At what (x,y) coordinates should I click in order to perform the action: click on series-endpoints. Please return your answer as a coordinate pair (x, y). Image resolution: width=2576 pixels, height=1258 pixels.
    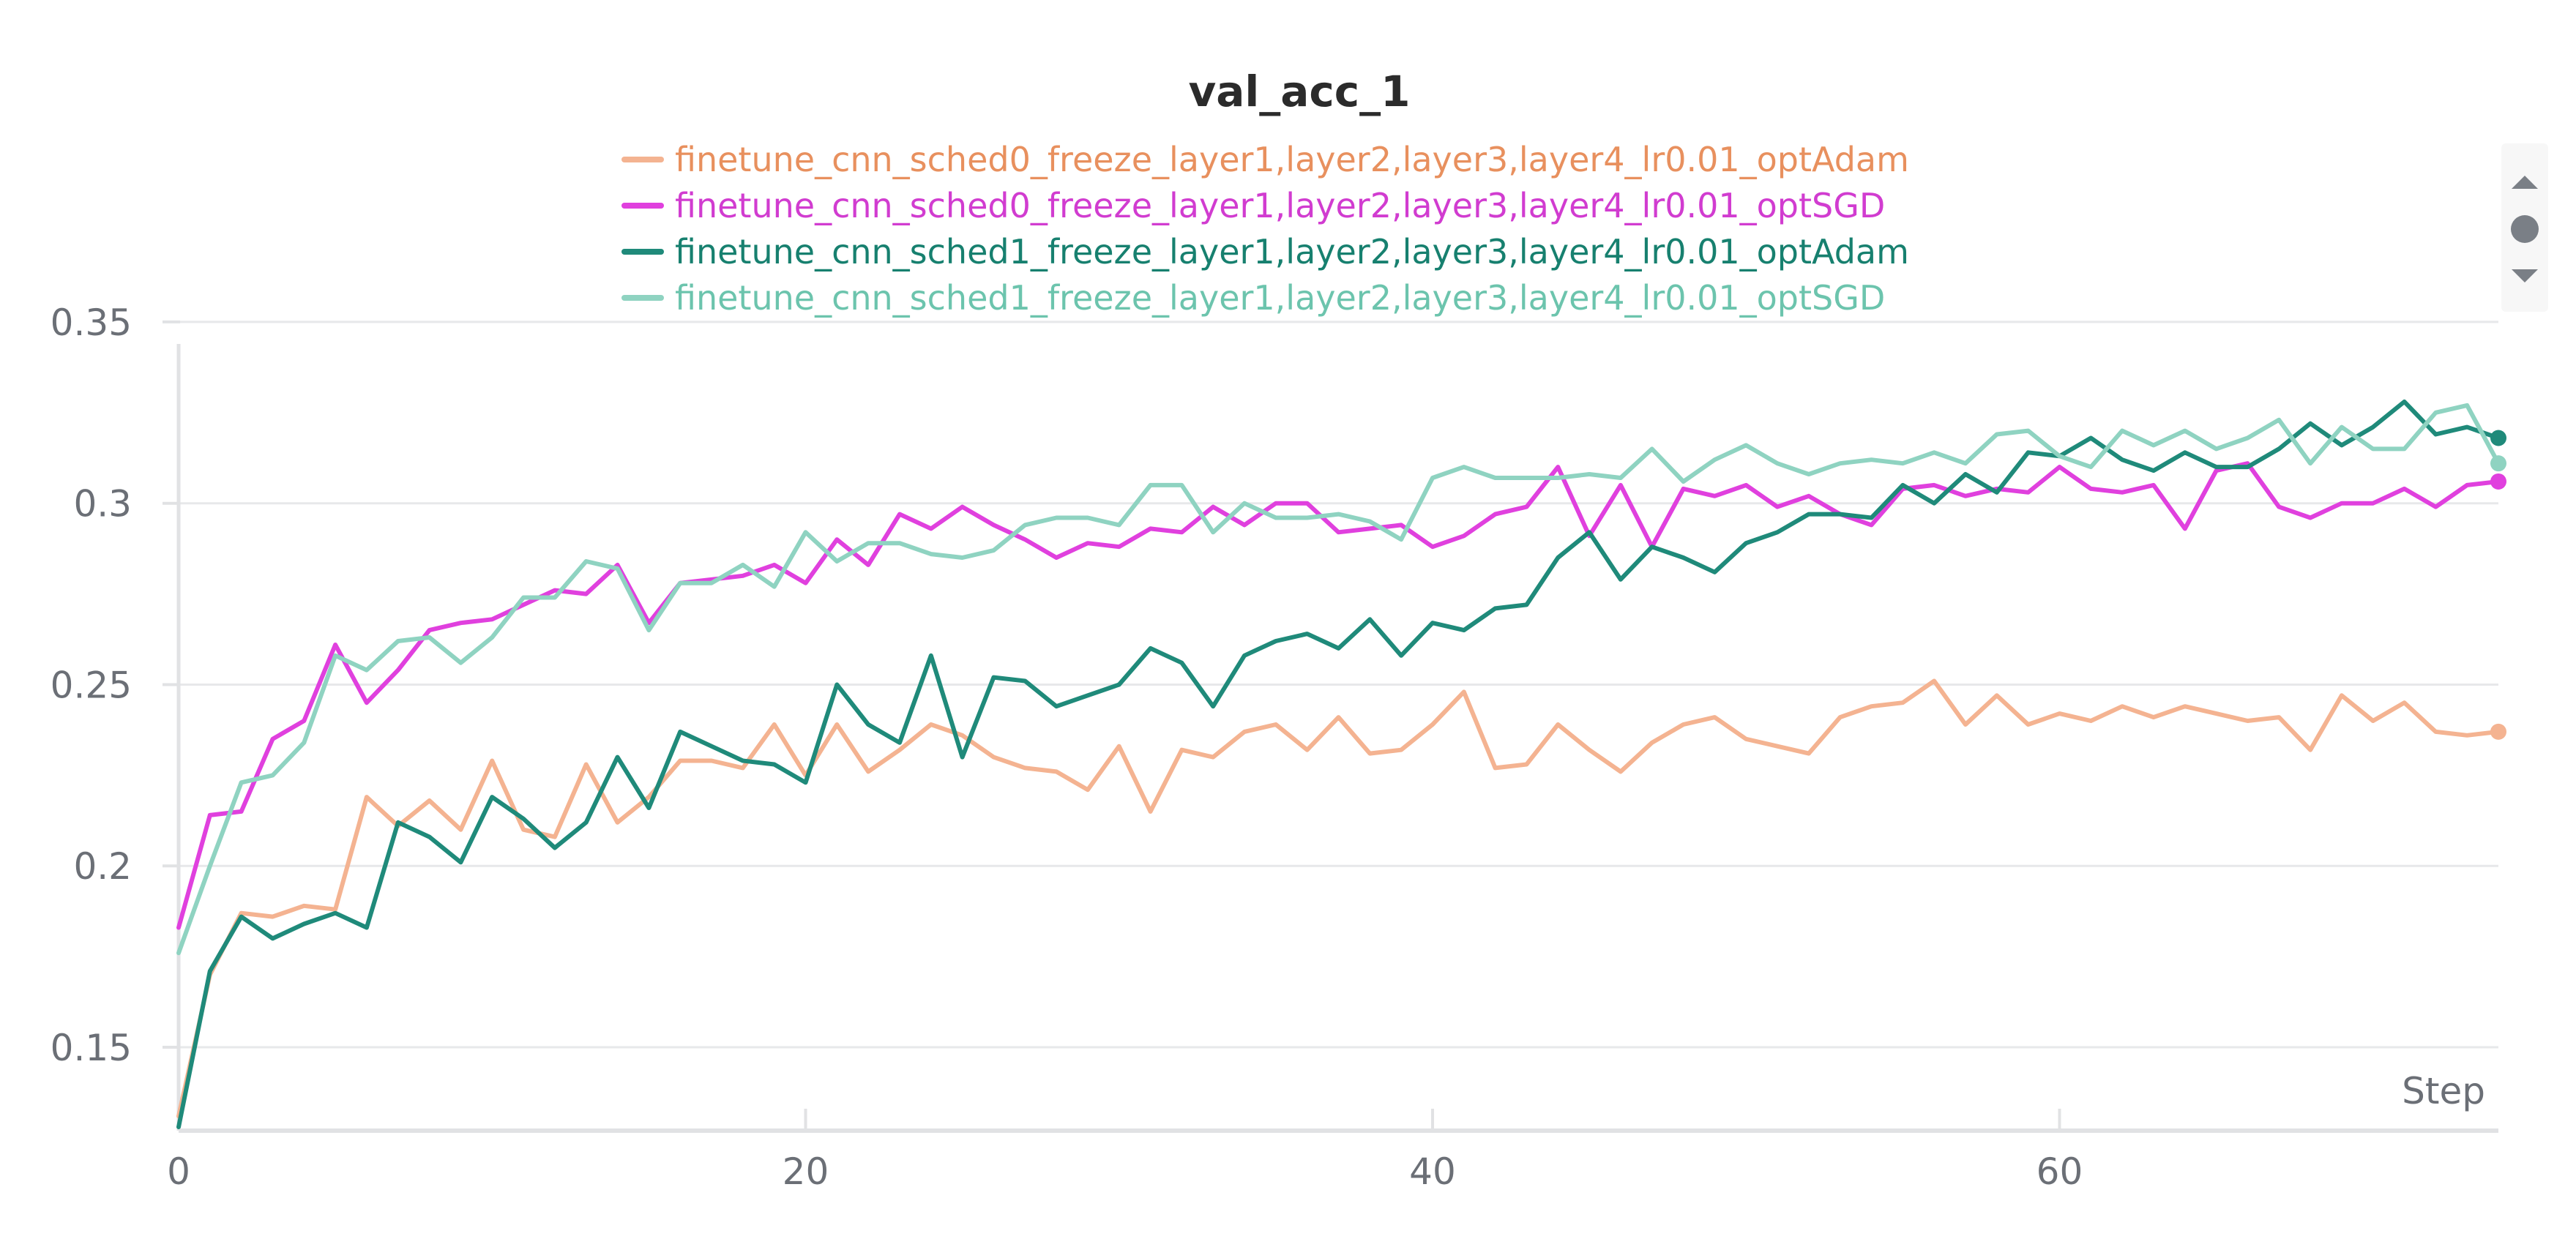
    Looking at the image, I should click on (2498, 585).